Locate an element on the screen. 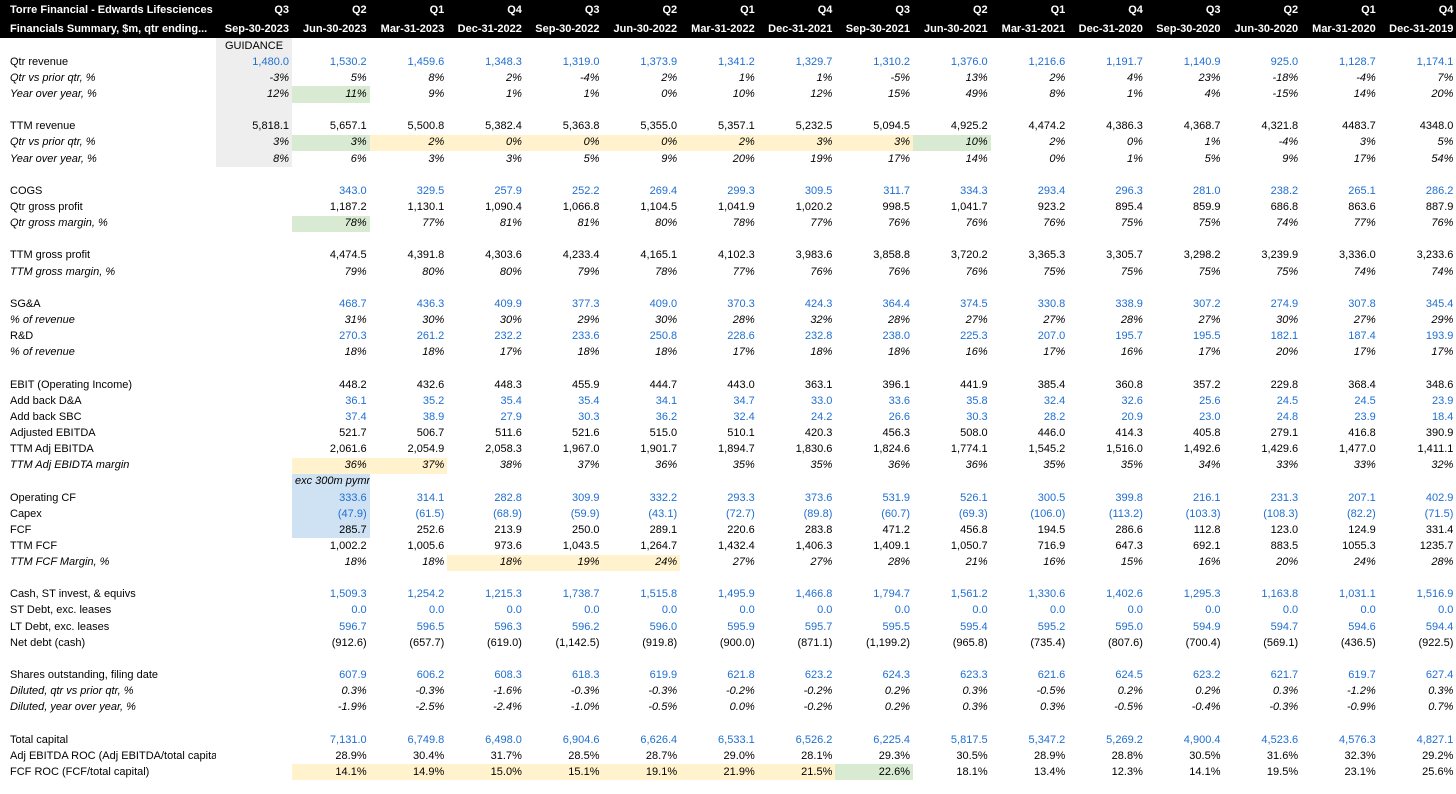 The image size is (1456, 794). value-cell: 296.3 is located at coordinates (1129, 190).